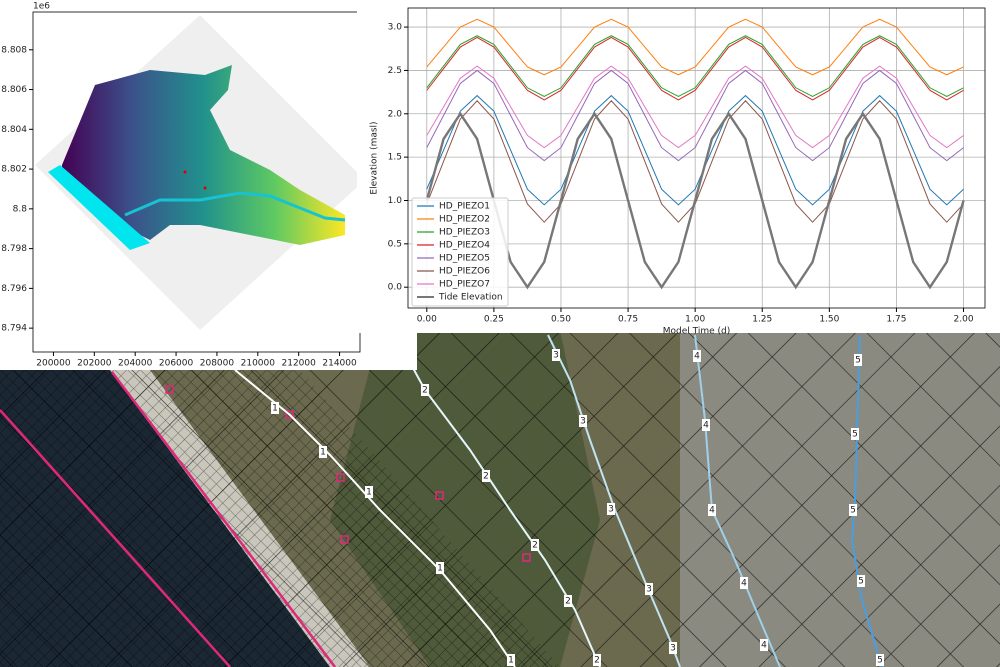  What do you see at coordinates (395, 71) in the screenshot?
I see `y-tick-label: 2.5` at bounding box center [395, 71].